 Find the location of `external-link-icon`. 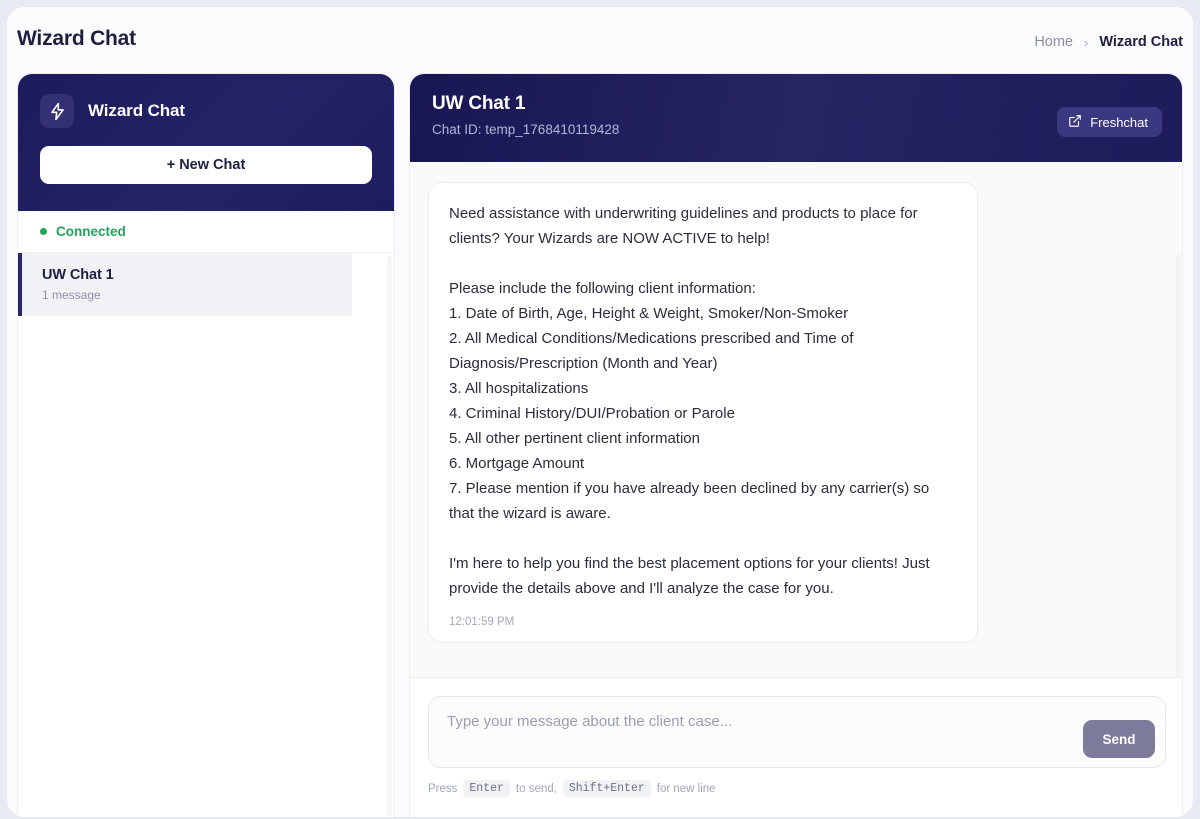

external-link-icon is located at coordinates (1075, 122).